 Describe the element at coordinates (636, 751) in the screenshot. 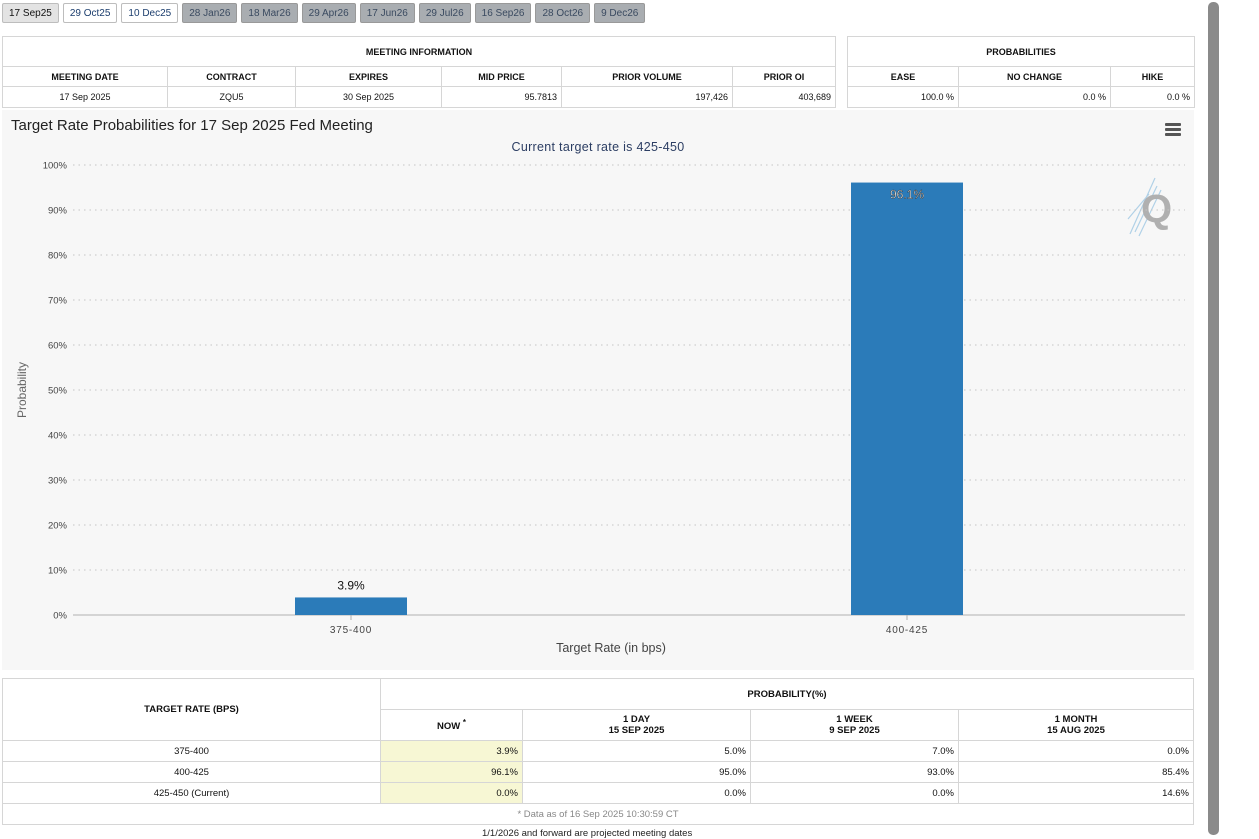

I see `probability-cell: 5.0%` at that location.